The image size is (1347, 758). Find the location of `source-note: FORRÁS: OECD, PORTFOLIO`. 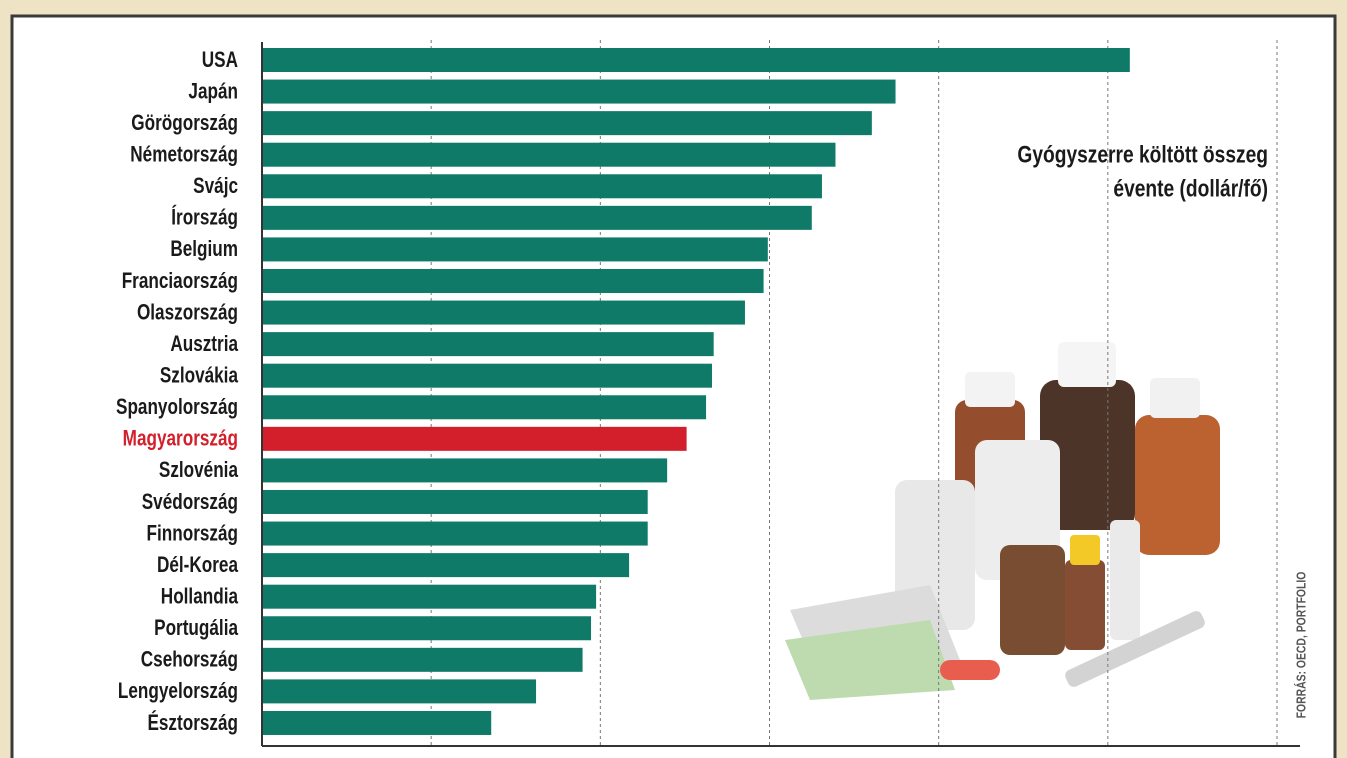

source-note: FORRÁS: OECD, PORTFOLIO is located at coordinates (1301, 645).